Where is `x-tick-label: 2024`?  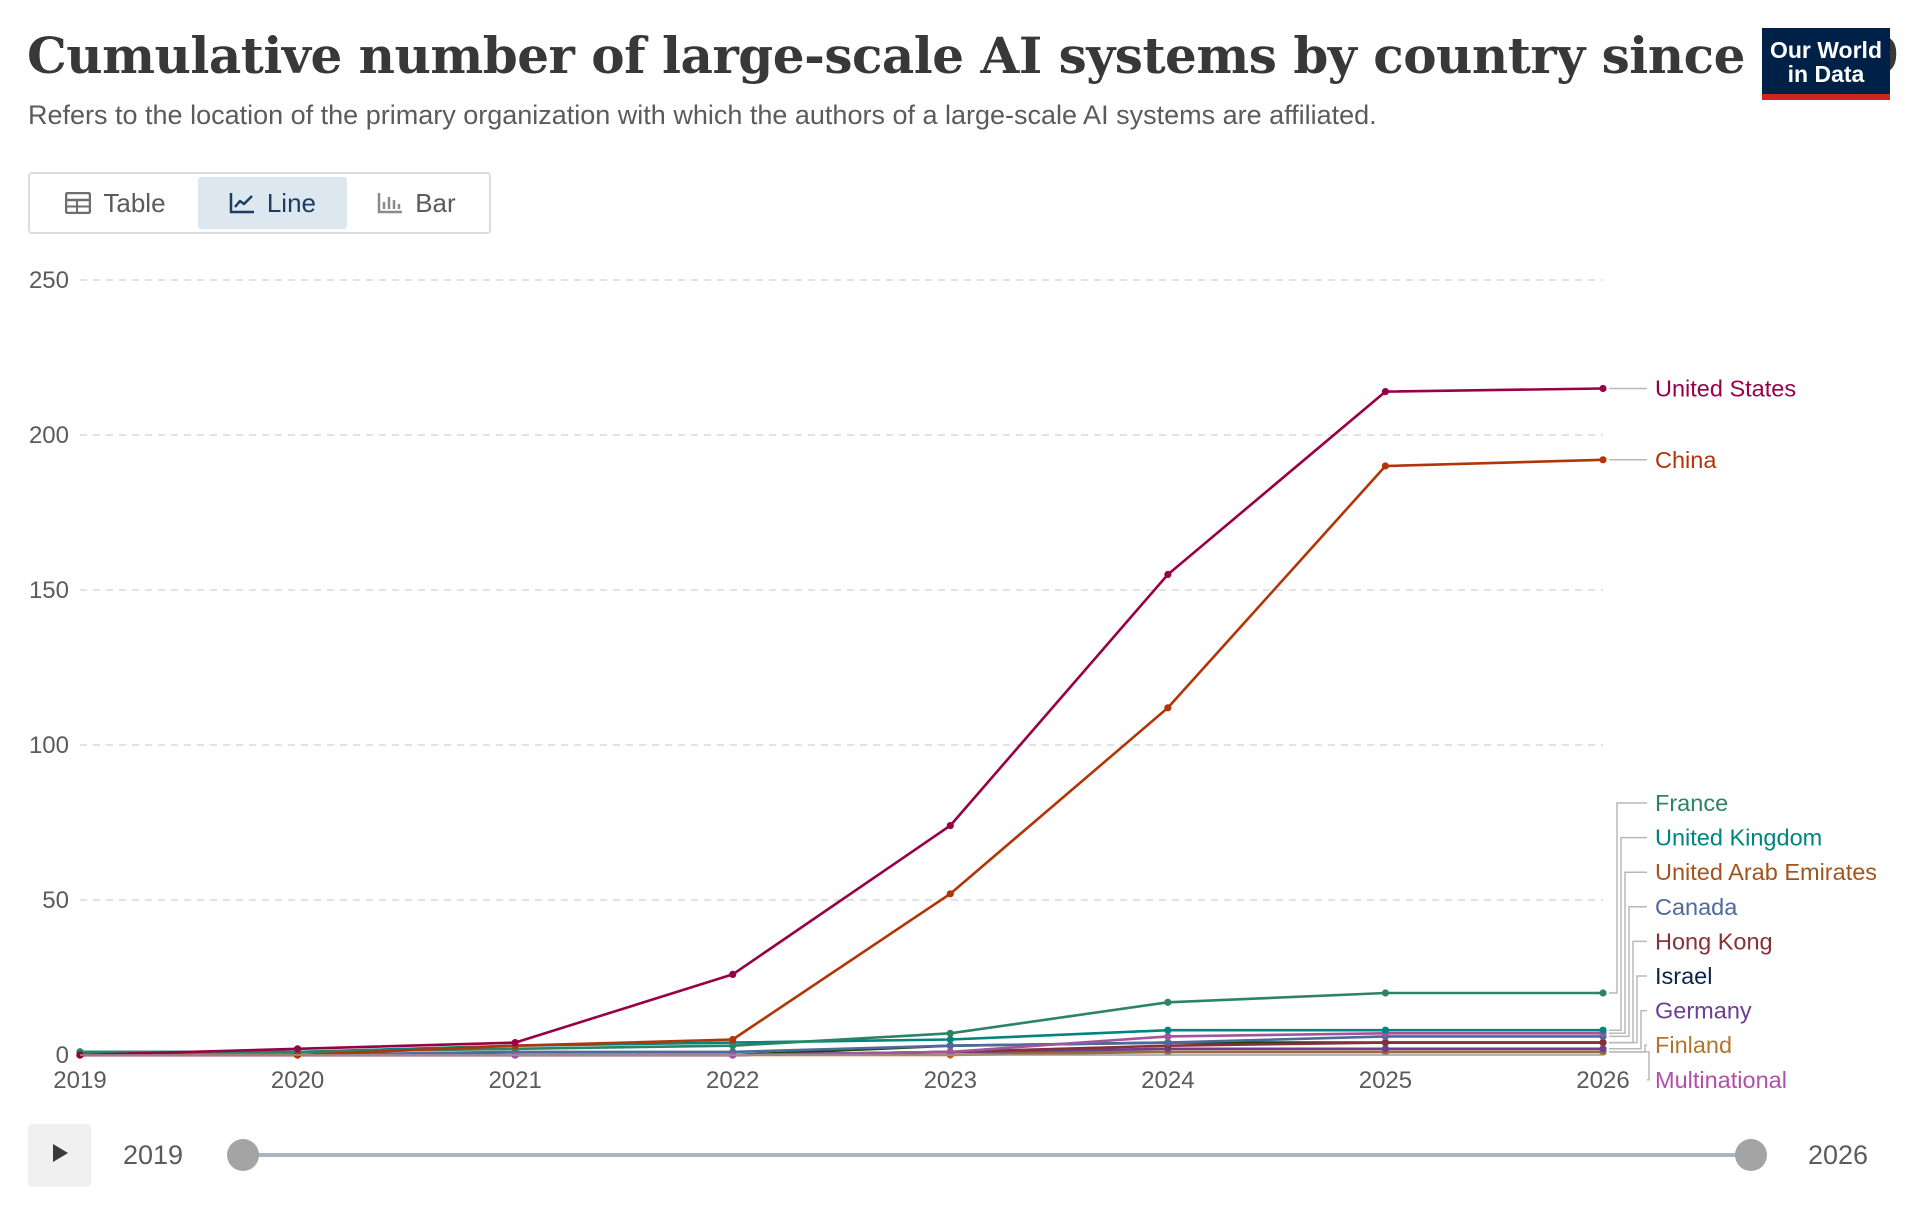
x-tick-label: 2024 is located at coordinates (1167, 1080).